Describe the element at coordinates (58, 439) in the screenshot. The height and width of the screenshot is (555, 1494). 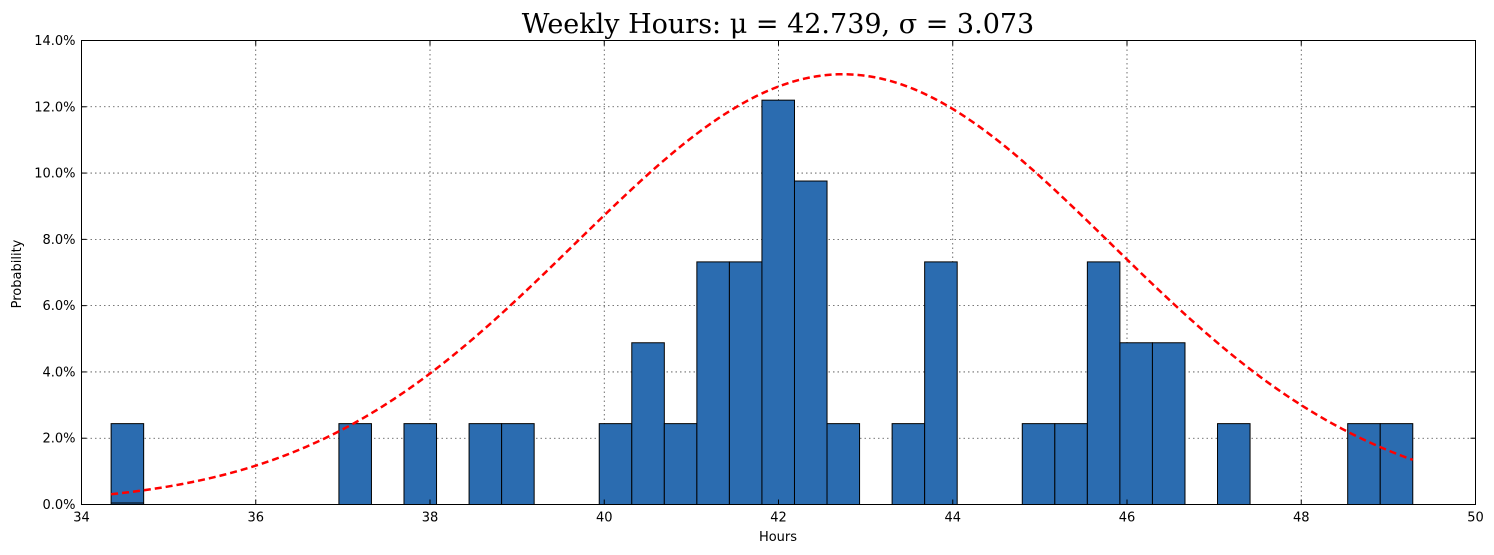
I see `y-tick-label: 2.0%` at that location.